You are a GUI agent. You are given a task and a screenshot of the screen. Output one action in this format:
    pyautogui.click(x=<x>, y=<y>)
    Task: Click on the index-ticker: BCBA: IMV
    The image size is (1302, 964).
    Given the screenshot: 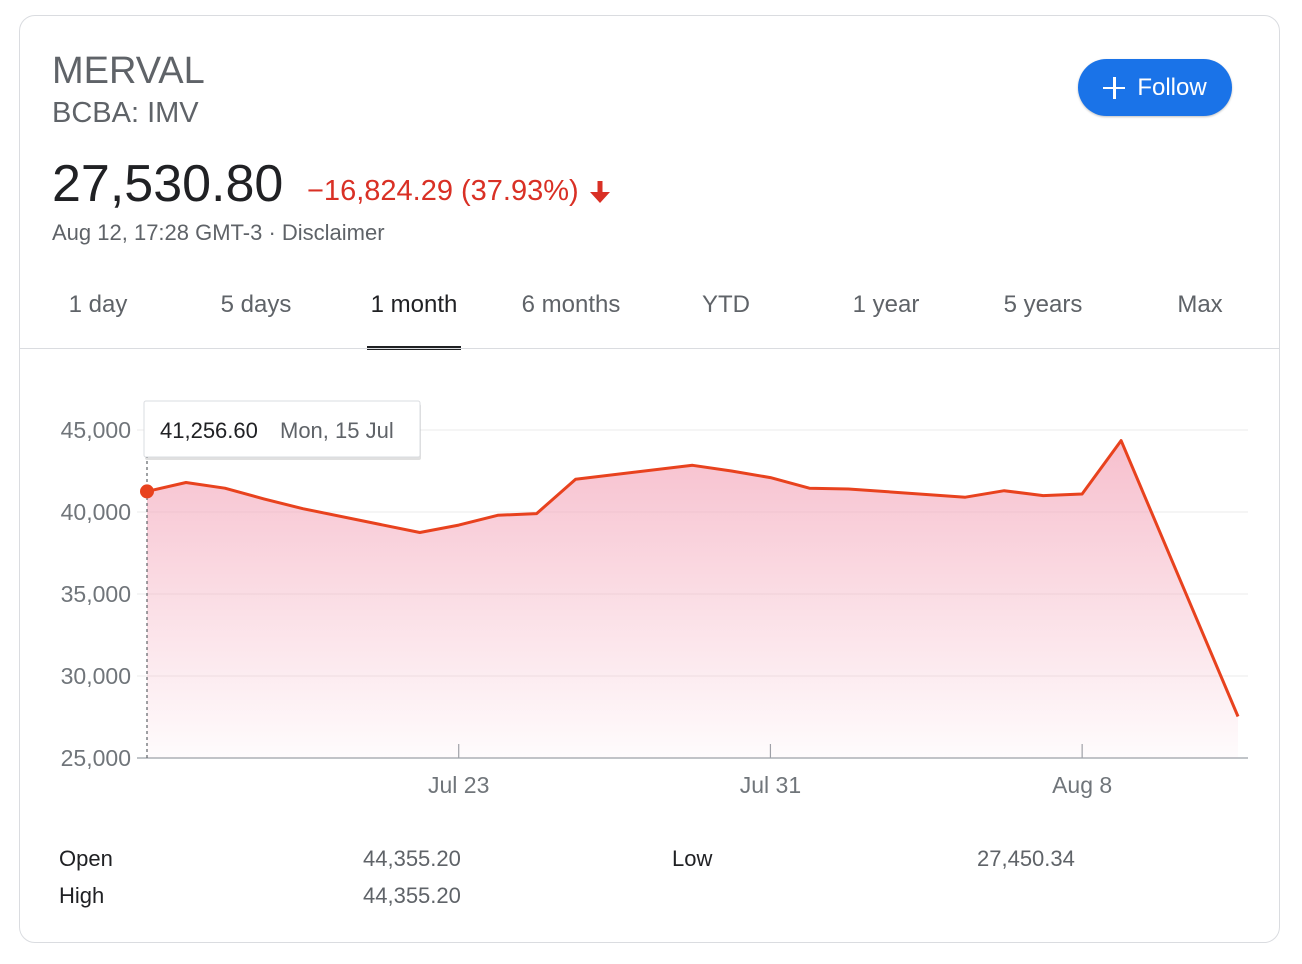 What is the action you would take?
    pyautogui.click(x=125, y=113)
    